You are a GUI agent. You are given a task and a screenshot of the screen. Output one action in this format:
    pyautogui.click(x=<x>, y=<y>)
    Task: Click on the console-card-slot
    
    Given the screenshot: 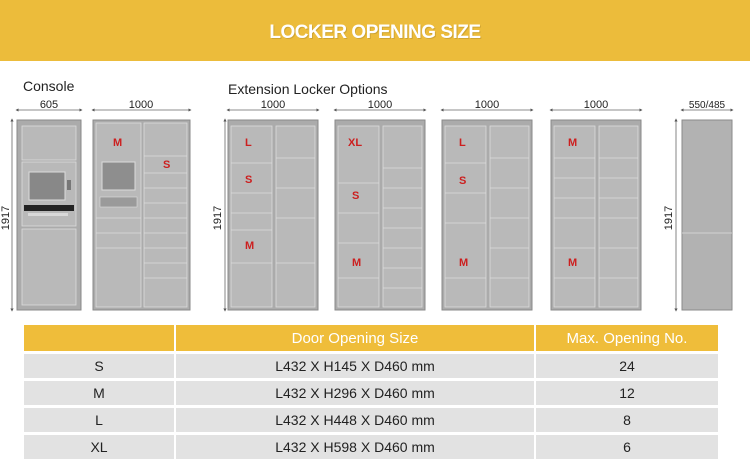 What is the action you would take?
    pyautogui.click(x=48, y=214)
    